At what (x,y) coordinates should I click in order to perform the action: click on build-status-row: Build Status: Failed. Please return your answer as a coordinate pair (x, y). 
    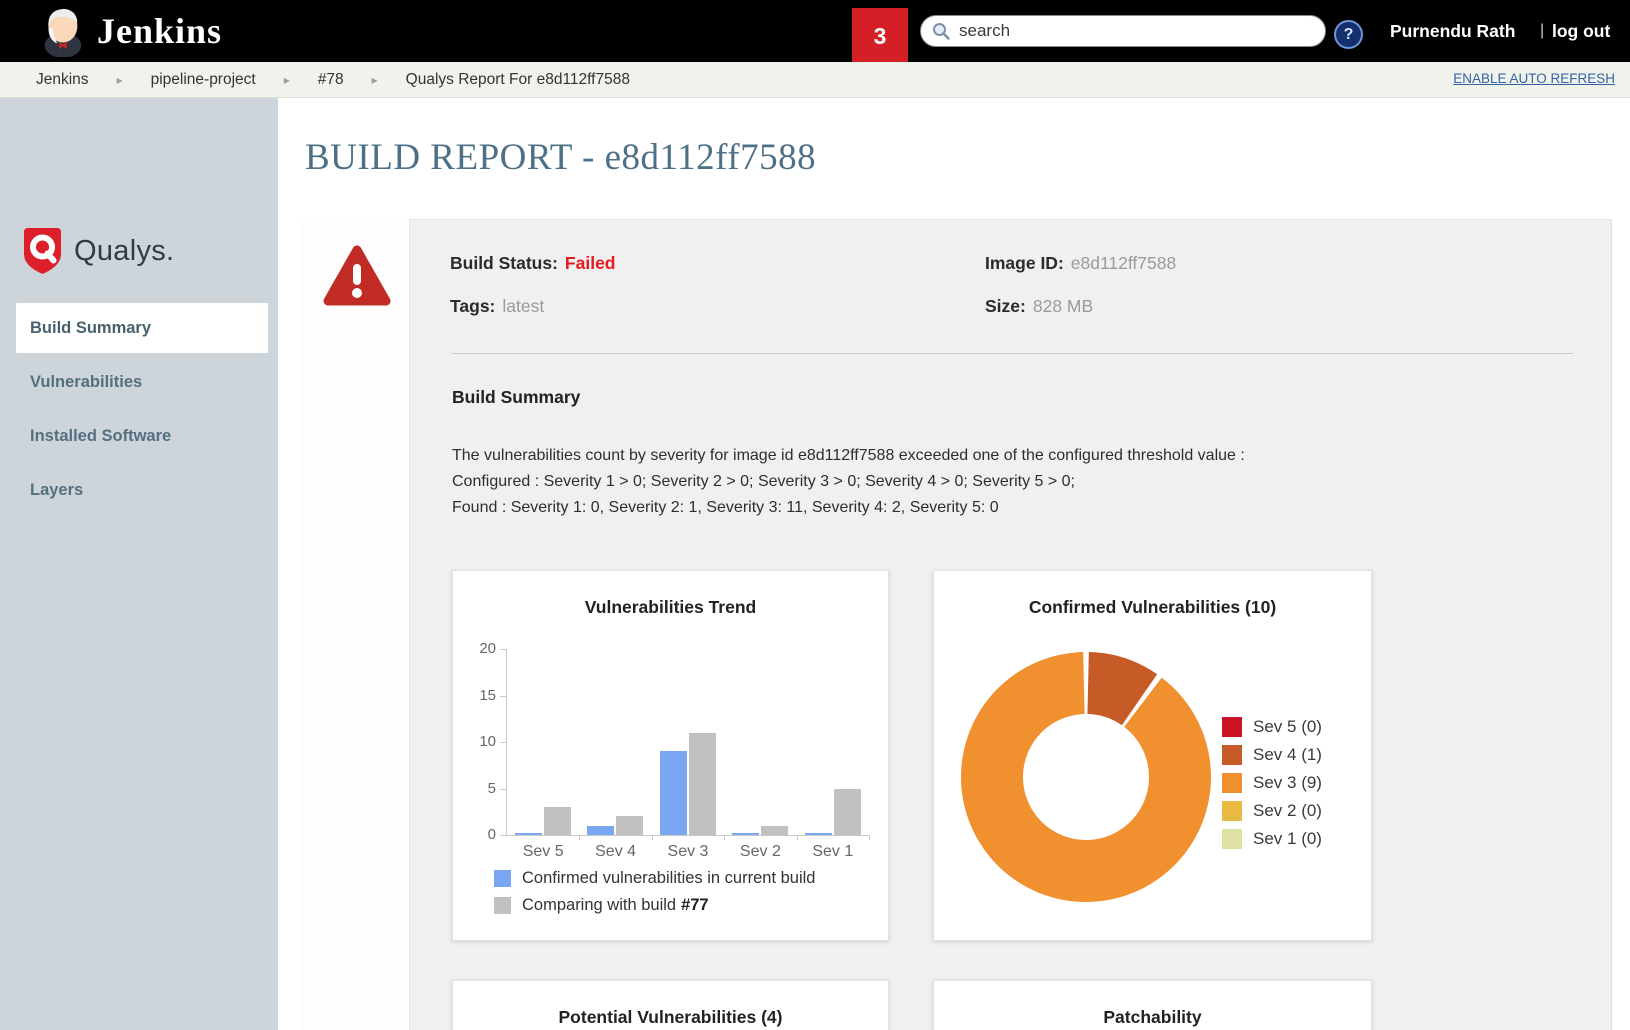
    Looking at the image, I should click on (533, 263).